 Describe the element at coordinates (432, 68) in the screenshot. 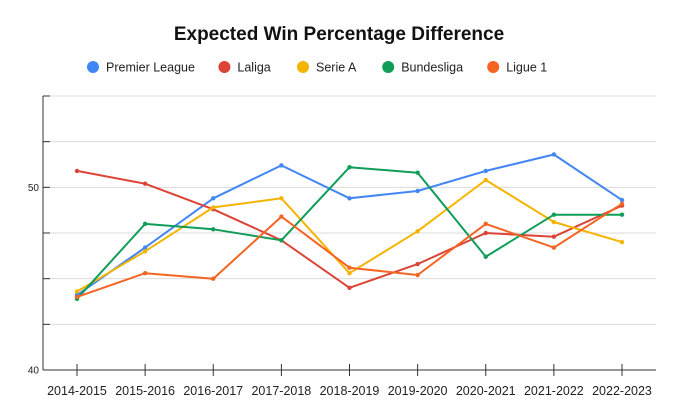

I see `legend-label-bundesliga: Bundesliga` at that location.